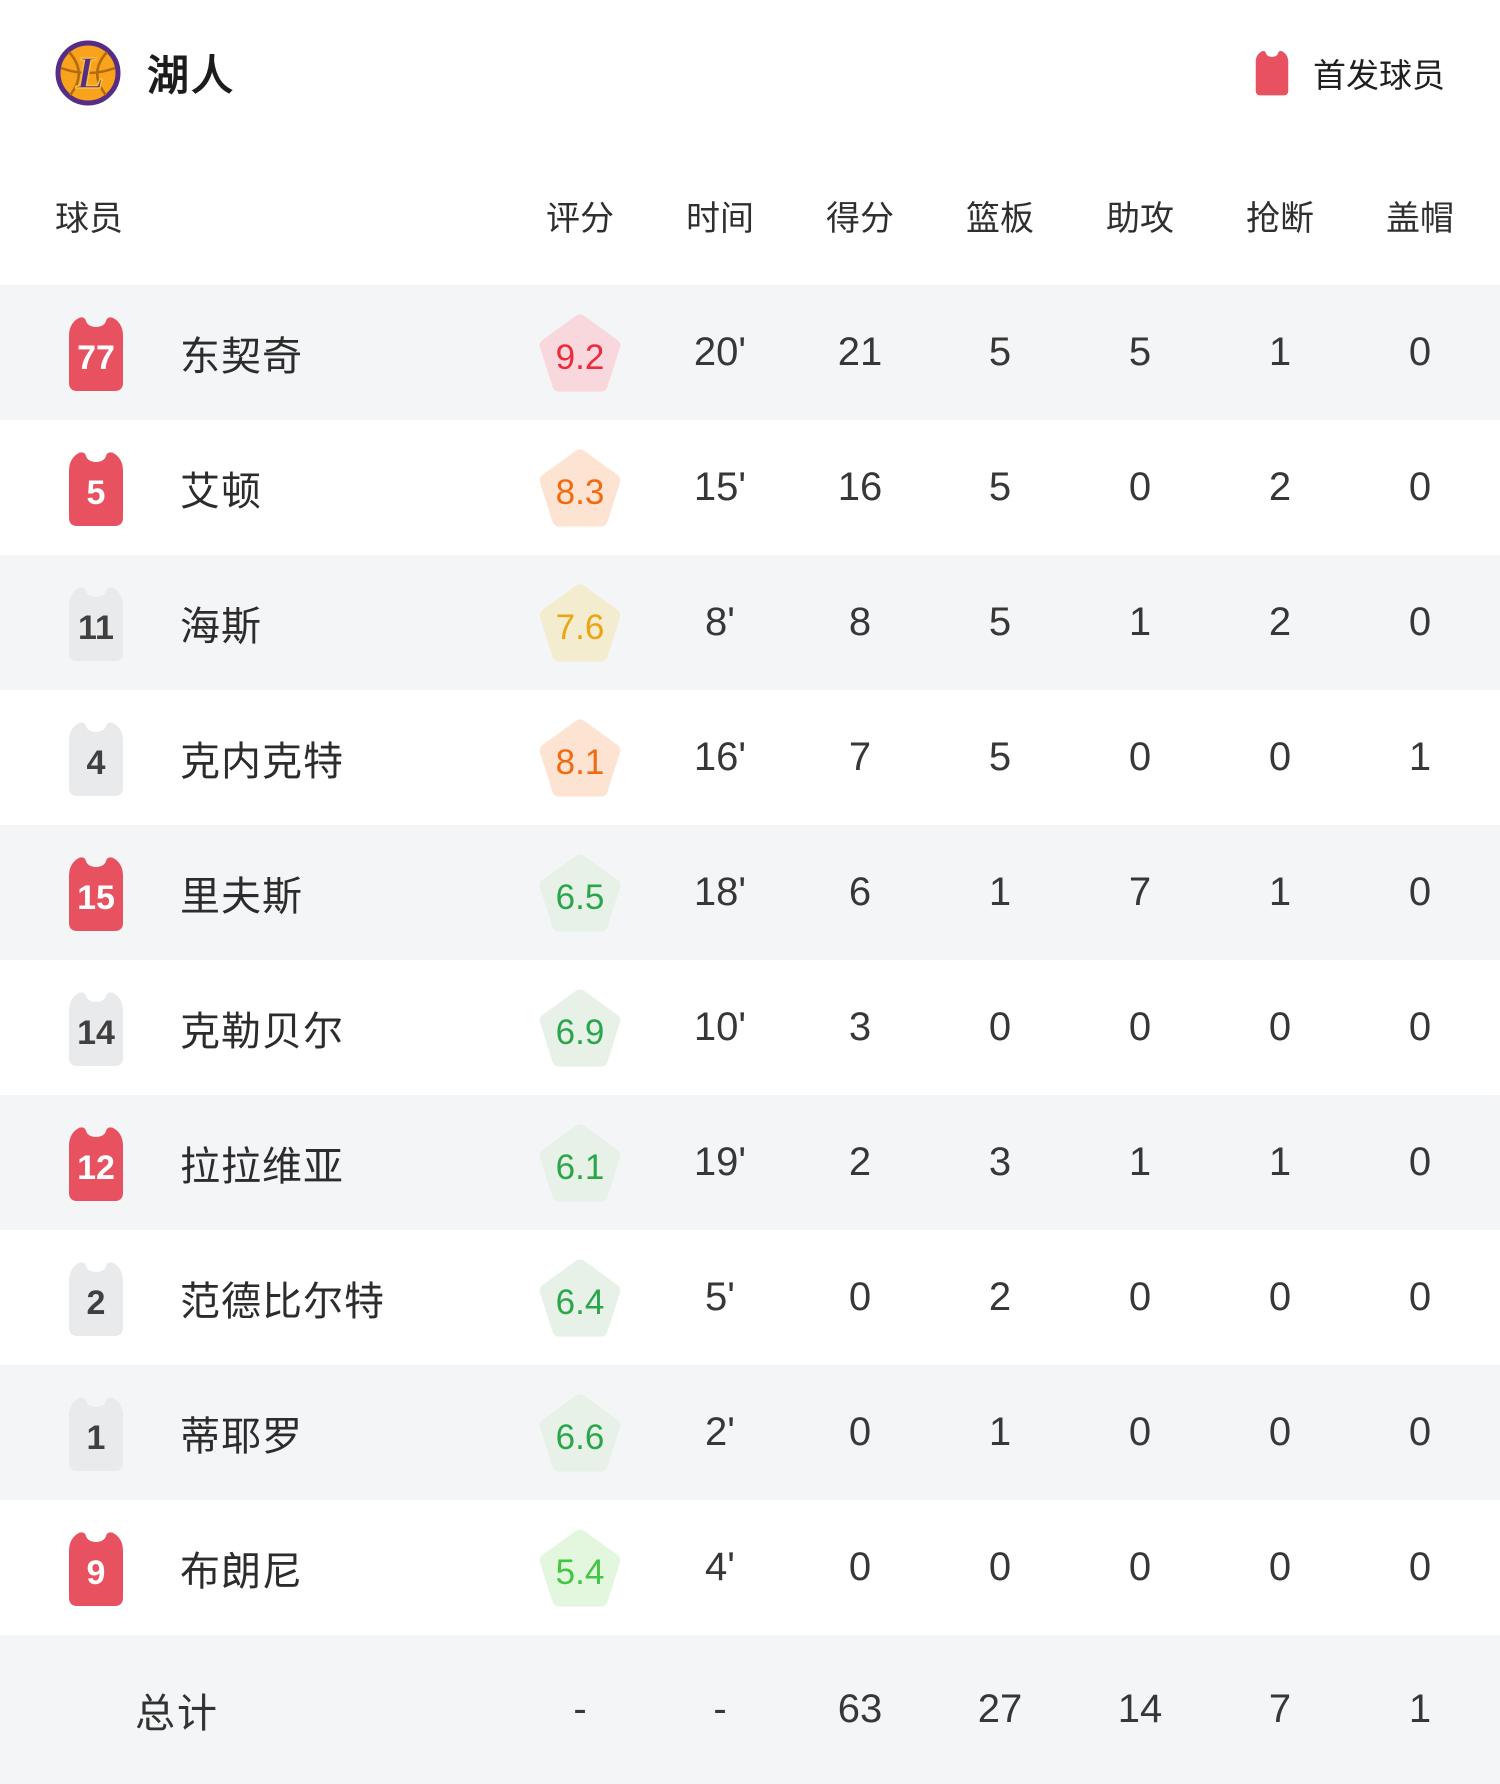 This screenshot has width=1500, height=1784. I want to click on rating-value: 6.6, so click(580, 1437).